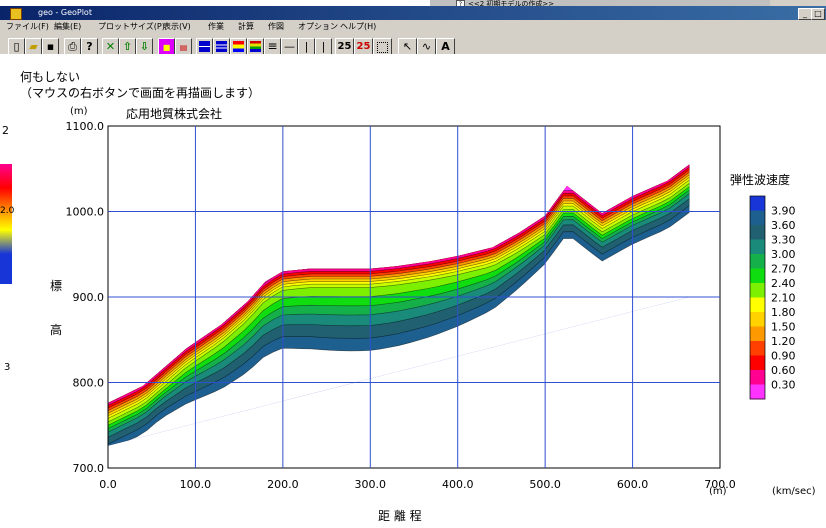  What do you see at coordinates (283, 484) in the screenshot?
I see `x-tick-label: 200.0` at bounding box center [283, 484].